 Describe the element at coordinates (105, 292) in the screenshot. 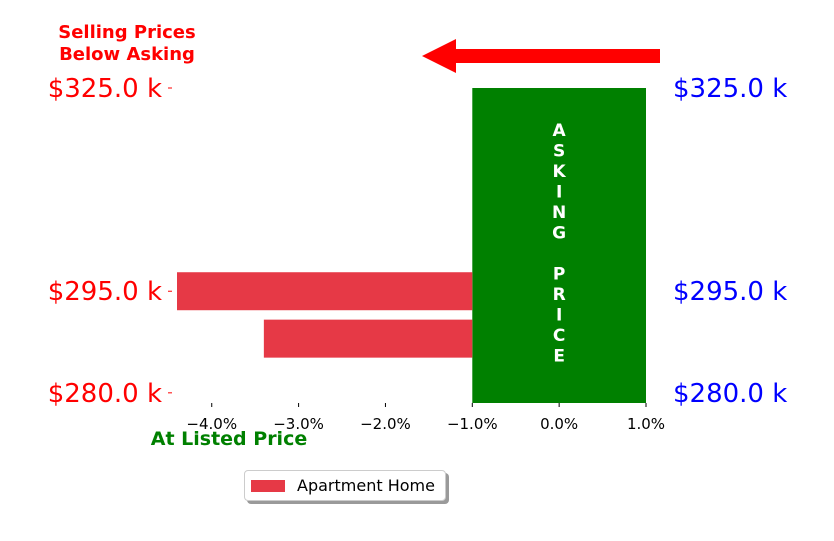

I see `y-tick-label-left: $295.0 k` at that location.